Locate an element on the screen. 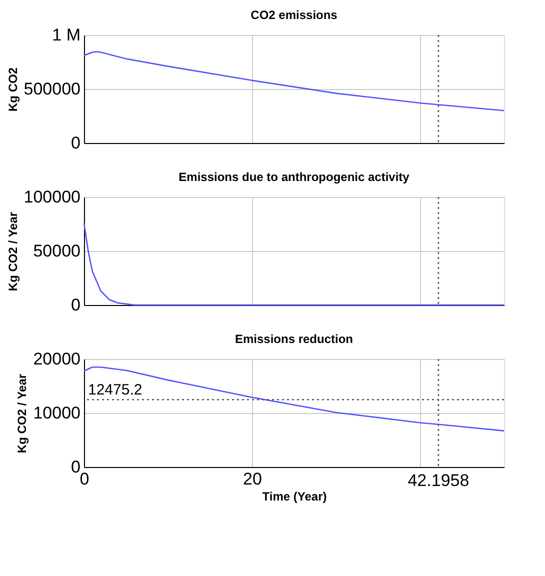  y-tick-label: 1 M is located at coordinates (66, 35).